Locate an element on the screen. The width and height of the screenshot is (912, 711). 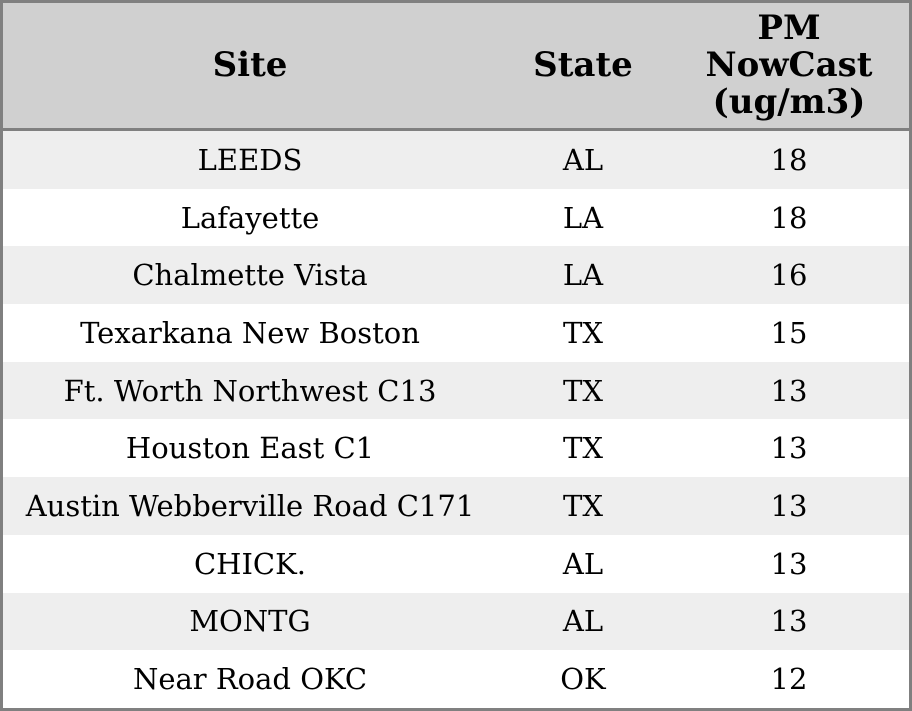
table-row: CHICK. AL 13 is located at coordinates (456, 563).